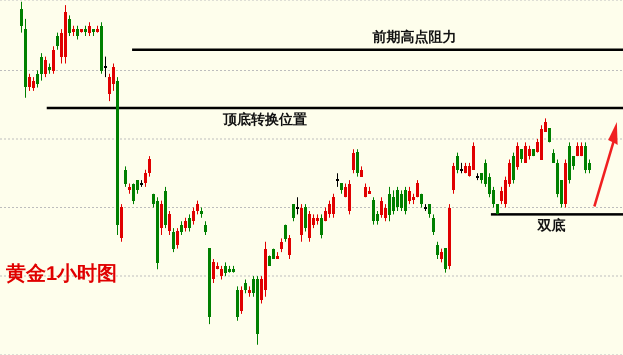  What do you see at coordinates (264, 118) in the screenshot?
I see `ref-line-label: 顶底转换位置` at bounding box center [264, 118].